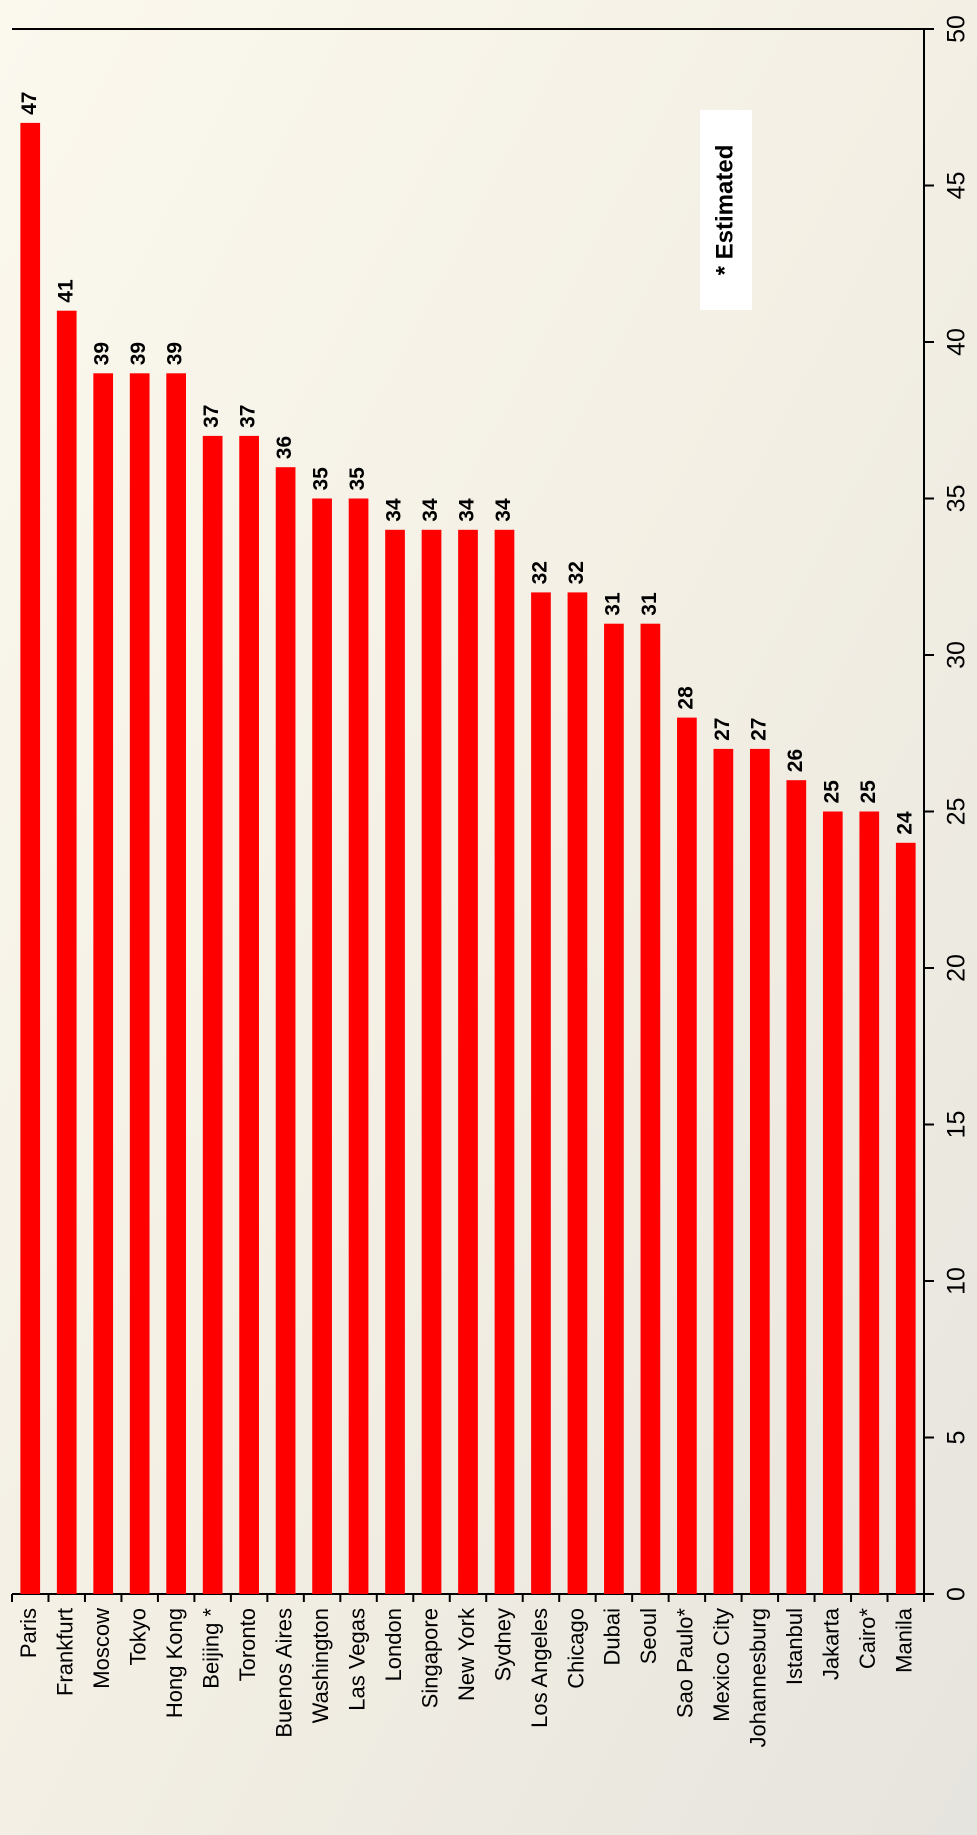 This screenshot has width=977, height=1835. Describe the element at coordinates (283, 1673) in the screenshot. I see `category-label: Buenos Aires` at that location.